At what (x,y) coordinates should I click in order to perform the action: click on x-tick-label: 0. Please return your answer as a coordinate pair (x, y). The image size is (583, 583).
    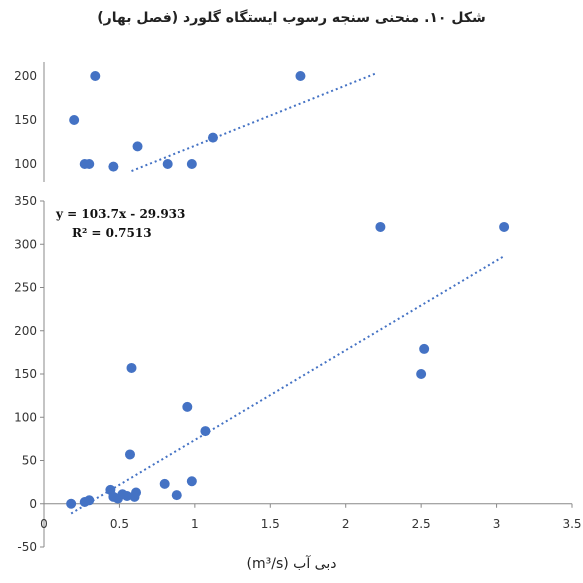
    Looking at the image, I should click on (44, 524).